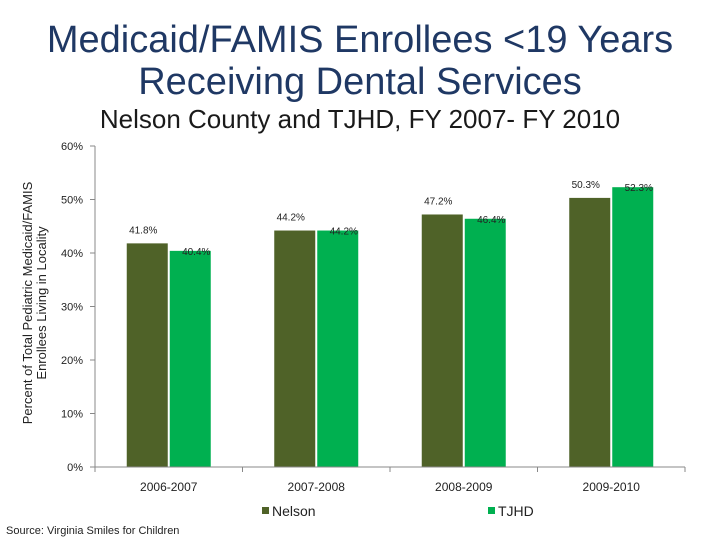 The height and width of the screenshot is (540, 720). Describe the element at coordinates (196, 252) in the screenshot. I see `data-label: 40.4%` at that location.